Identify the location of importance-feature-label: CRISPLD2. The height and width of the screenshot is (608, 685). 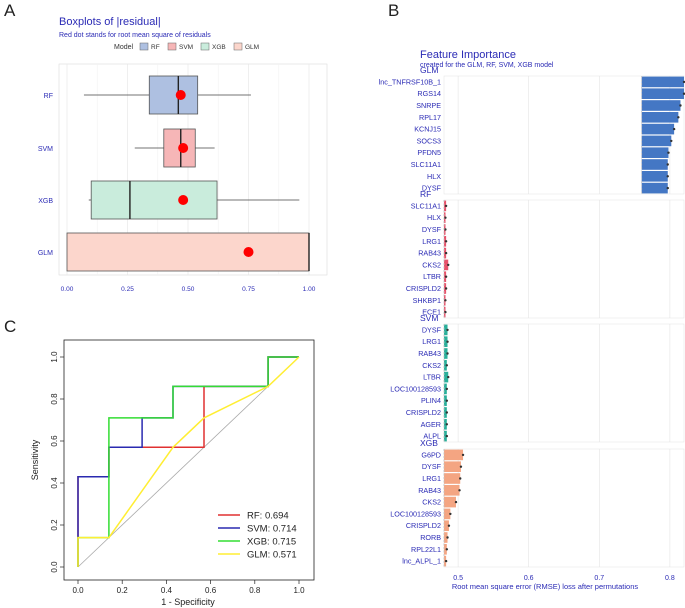
(423, 288).